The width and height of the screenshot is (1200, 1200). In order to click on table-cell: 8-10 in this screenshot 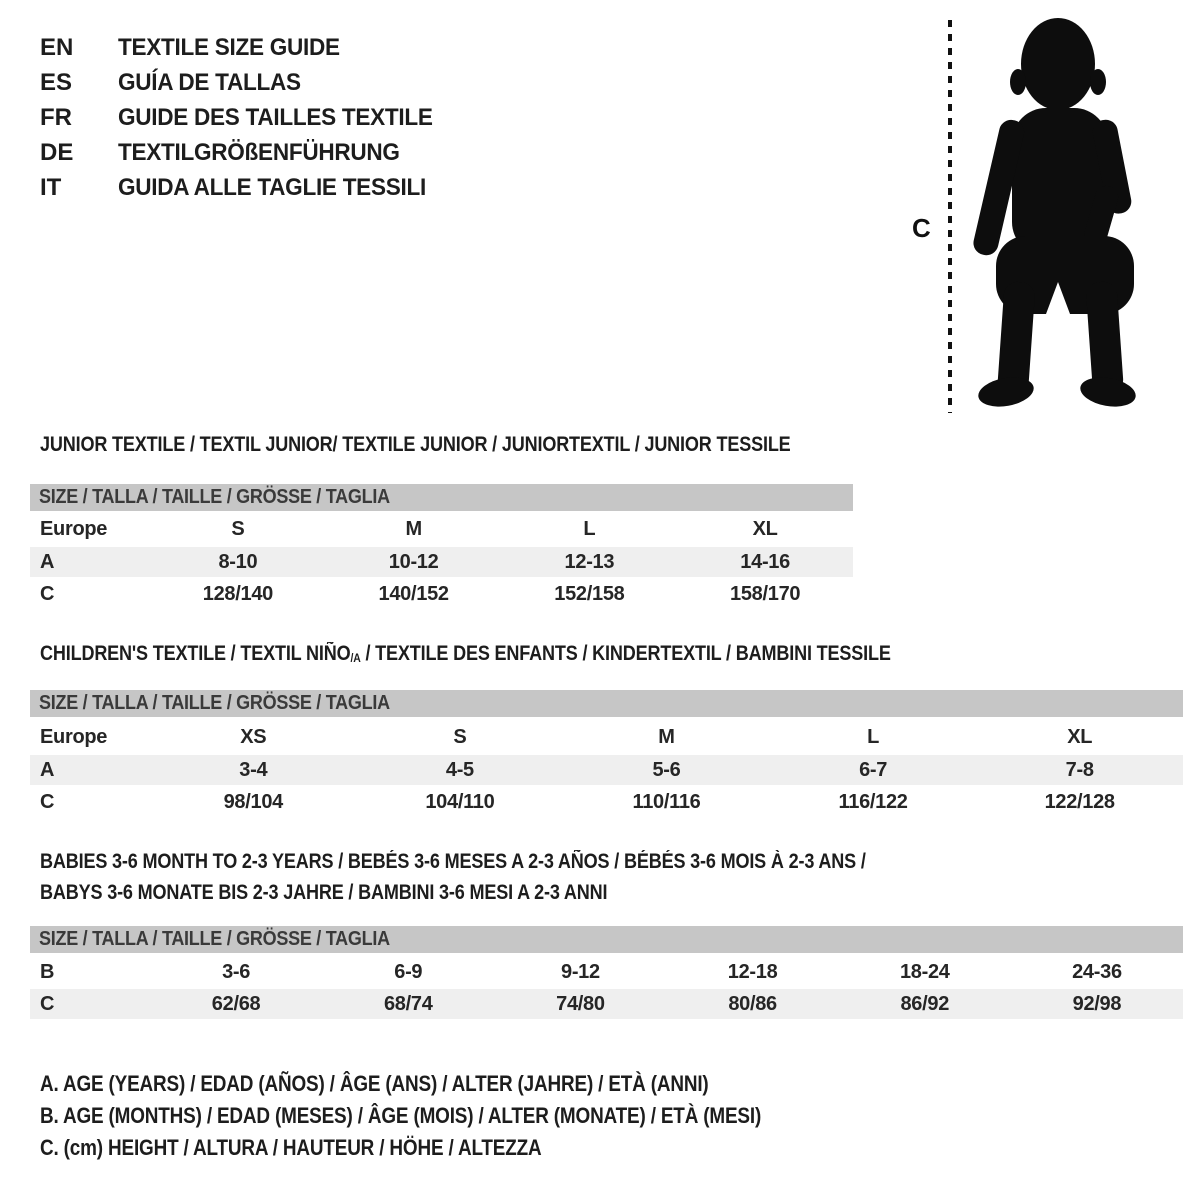, I will do `click(238, 561)`.